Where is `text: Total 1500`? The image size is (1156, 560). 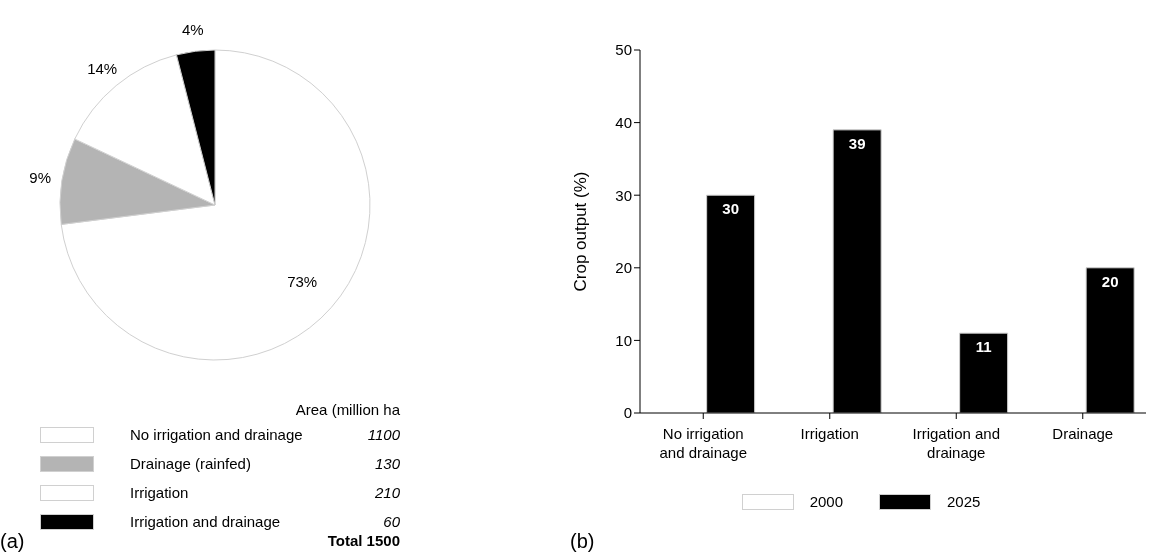 text: Total 1500 is located at coordinates (363, 540).